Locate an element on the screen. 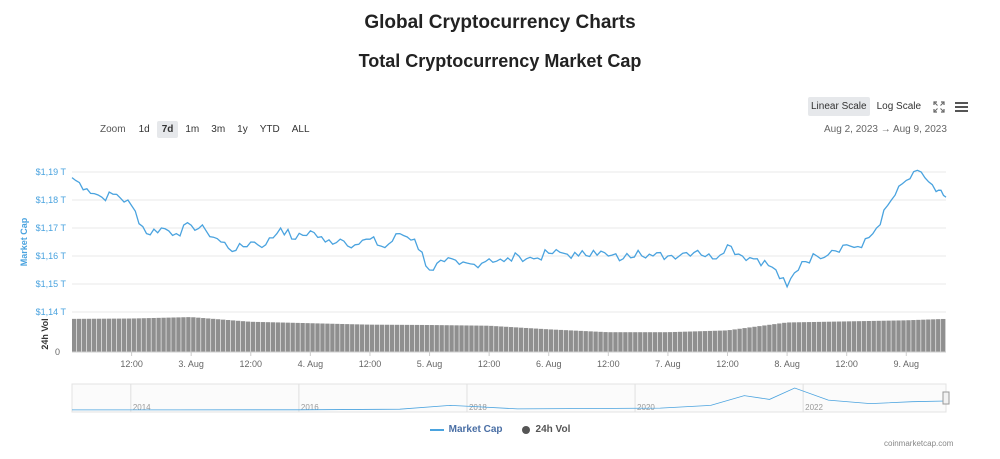 Image resolution: width=1000 pixels, height=459 pixels. legend-item-market-cap: Market Cap is located at coordinates (466, 429).